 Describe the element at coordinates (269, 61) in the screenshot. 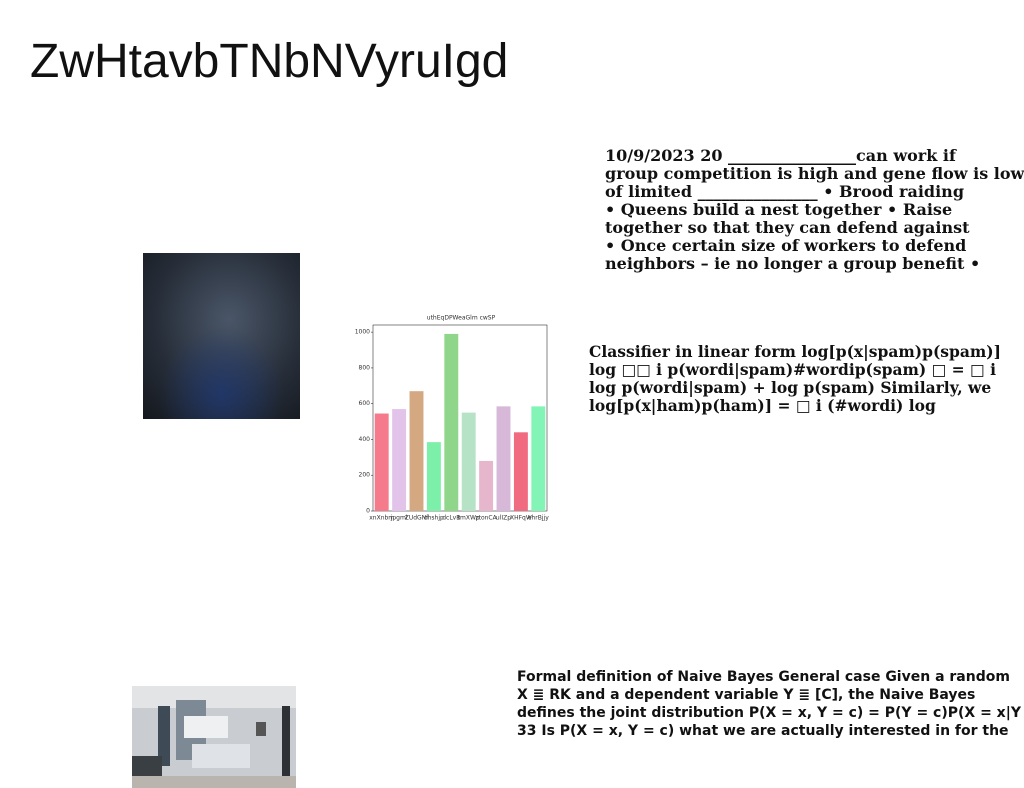

I see `page-title: ZwHtavbTNbNVyruIgd` at that location.